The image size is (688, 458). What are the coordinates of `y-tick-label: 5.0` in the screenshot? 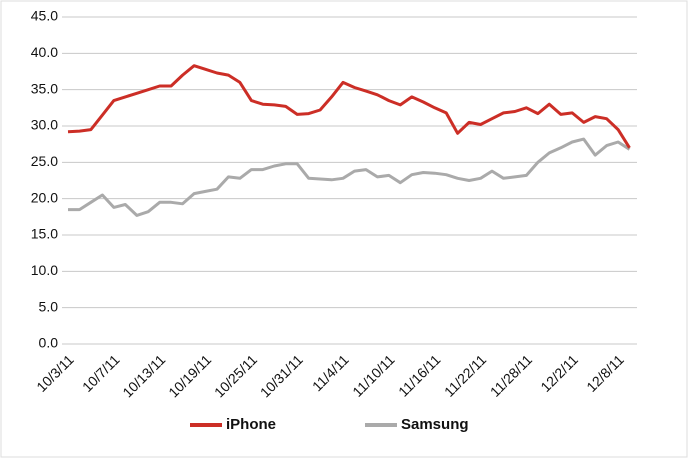 It's located at (49, 306).